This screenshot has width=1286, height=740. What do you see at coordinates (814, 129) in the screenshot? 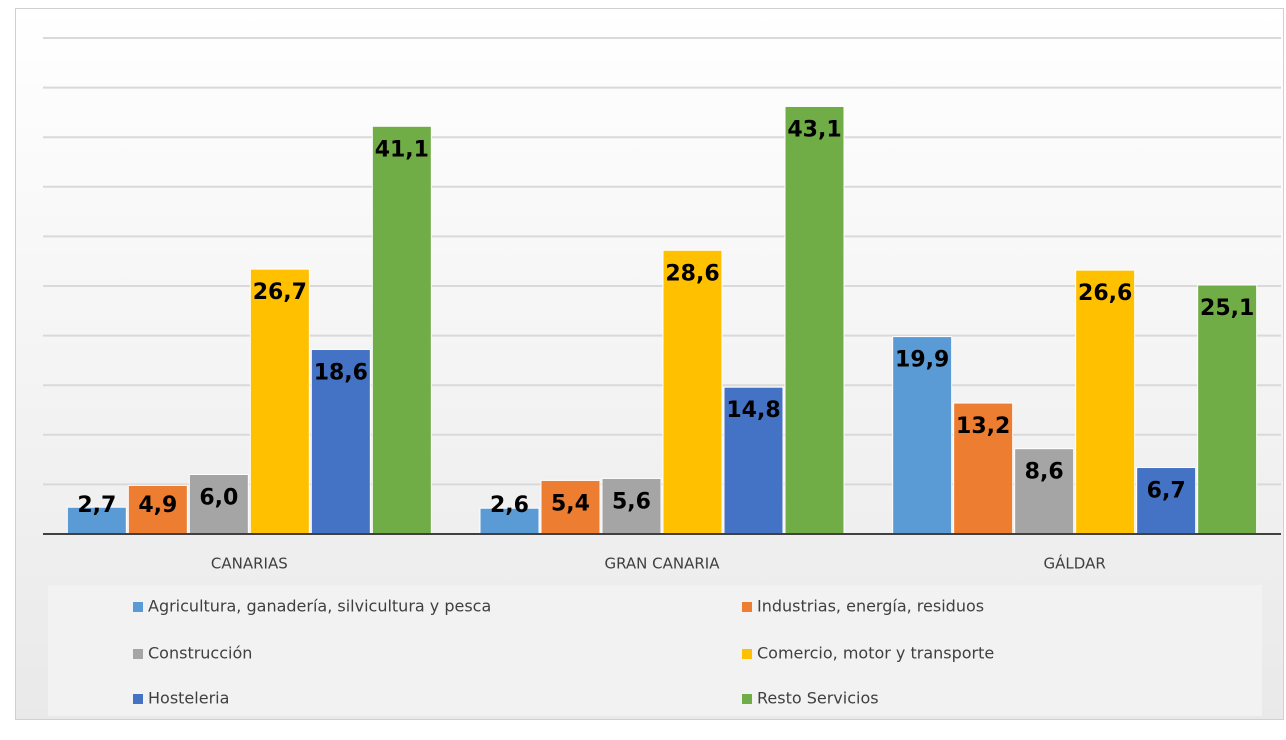
I see `data-label: 43,1` at bounding box center [814, 129].